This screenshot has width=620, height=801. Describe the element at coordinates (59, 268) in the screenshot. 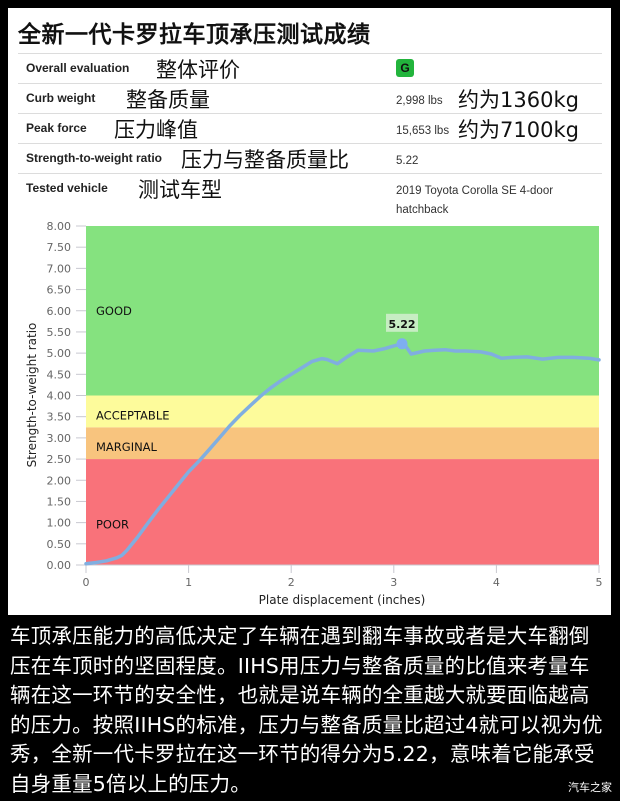

I see `y-tick-label: 7.00` at that location.